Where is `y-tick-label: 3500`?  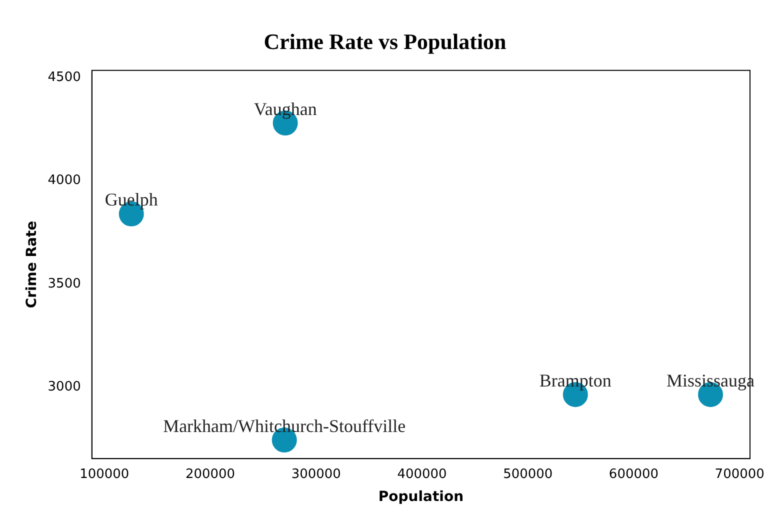
y-tick-label: 3500 is located at coordinates (64, 284).